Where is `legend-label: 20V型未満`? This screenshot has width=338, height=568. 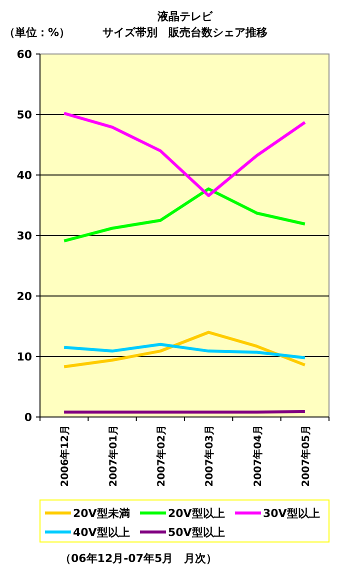
legend-label: 20V型未満 is located at coordinates (101, 513).